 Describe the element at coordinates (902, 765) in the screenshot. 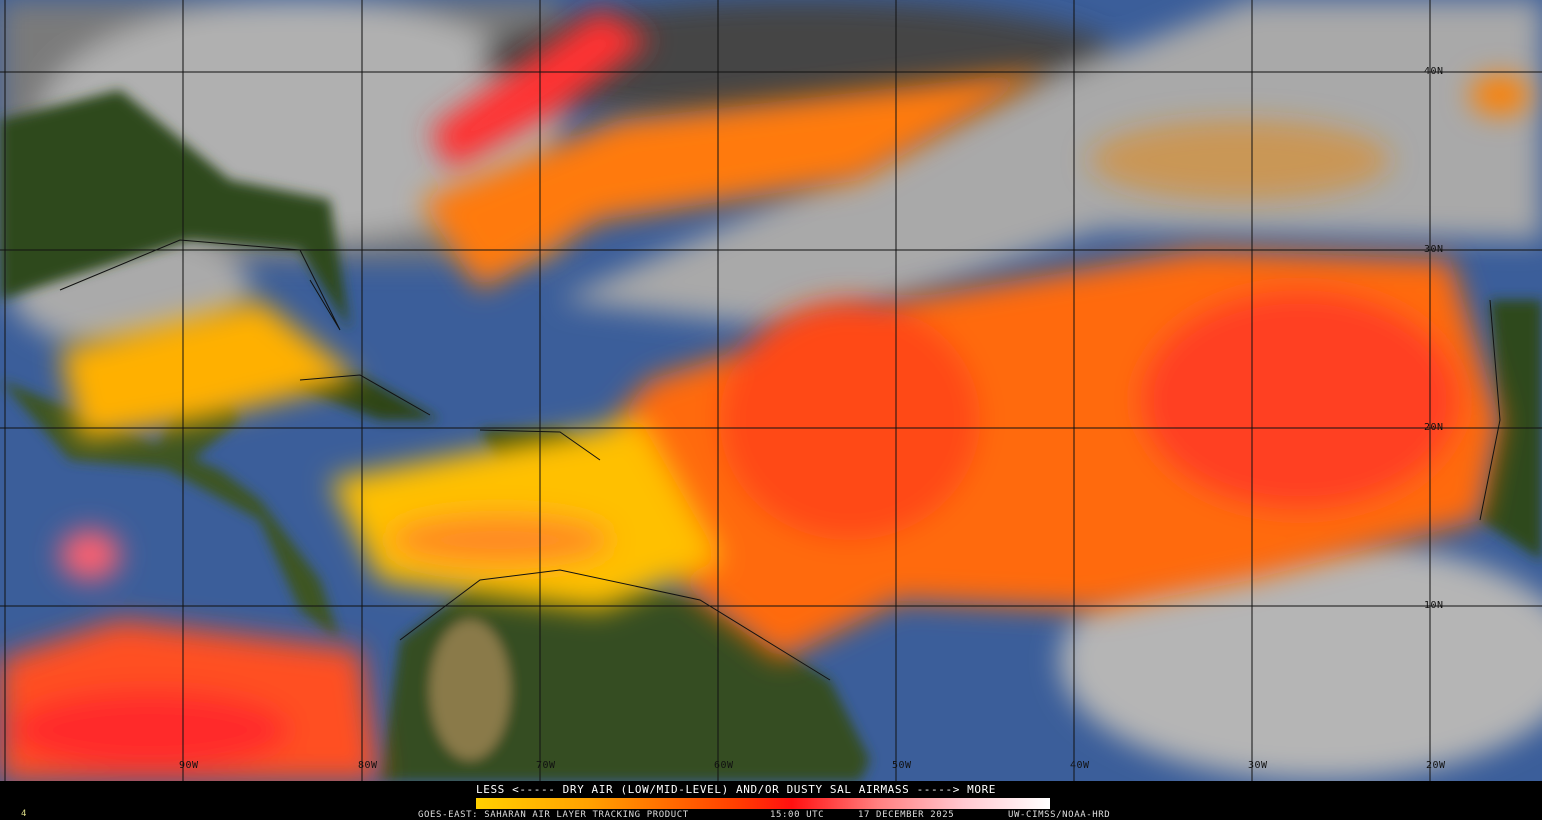

I see `lon-label: 50W` at that location.